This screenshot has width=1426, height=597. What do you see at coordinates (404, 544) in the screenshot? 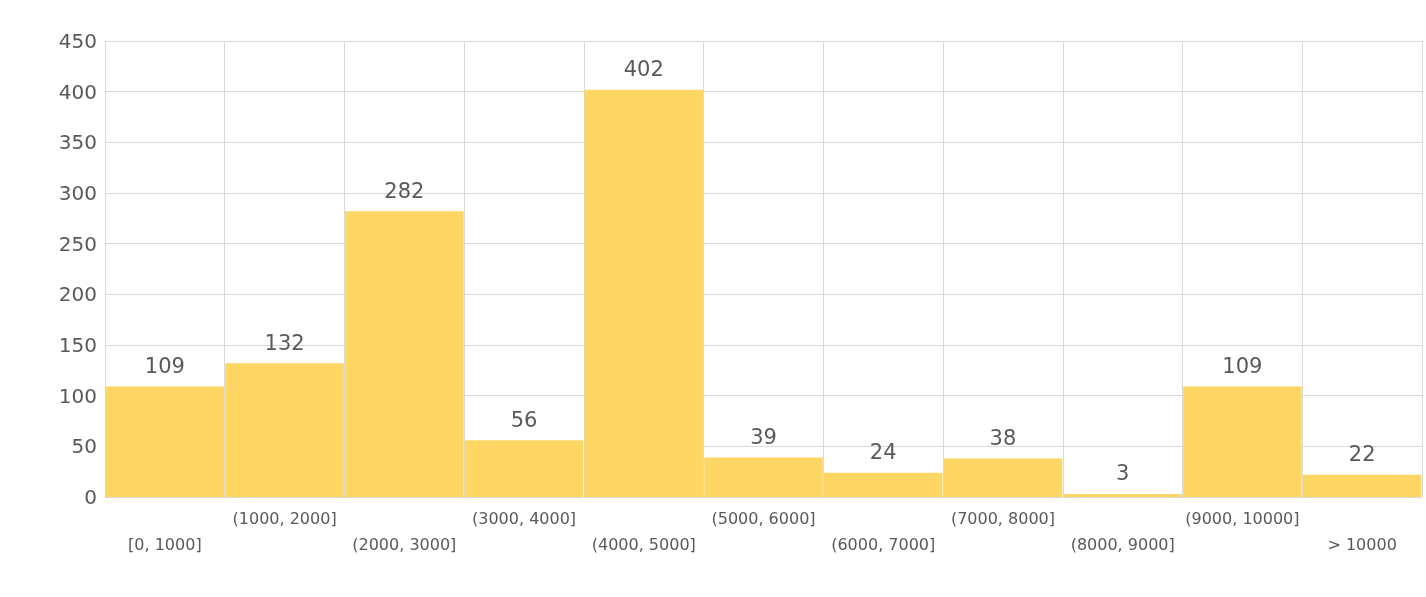
I see `x-tick-label: (2000, 3000]` at bounding box center [404, 544].